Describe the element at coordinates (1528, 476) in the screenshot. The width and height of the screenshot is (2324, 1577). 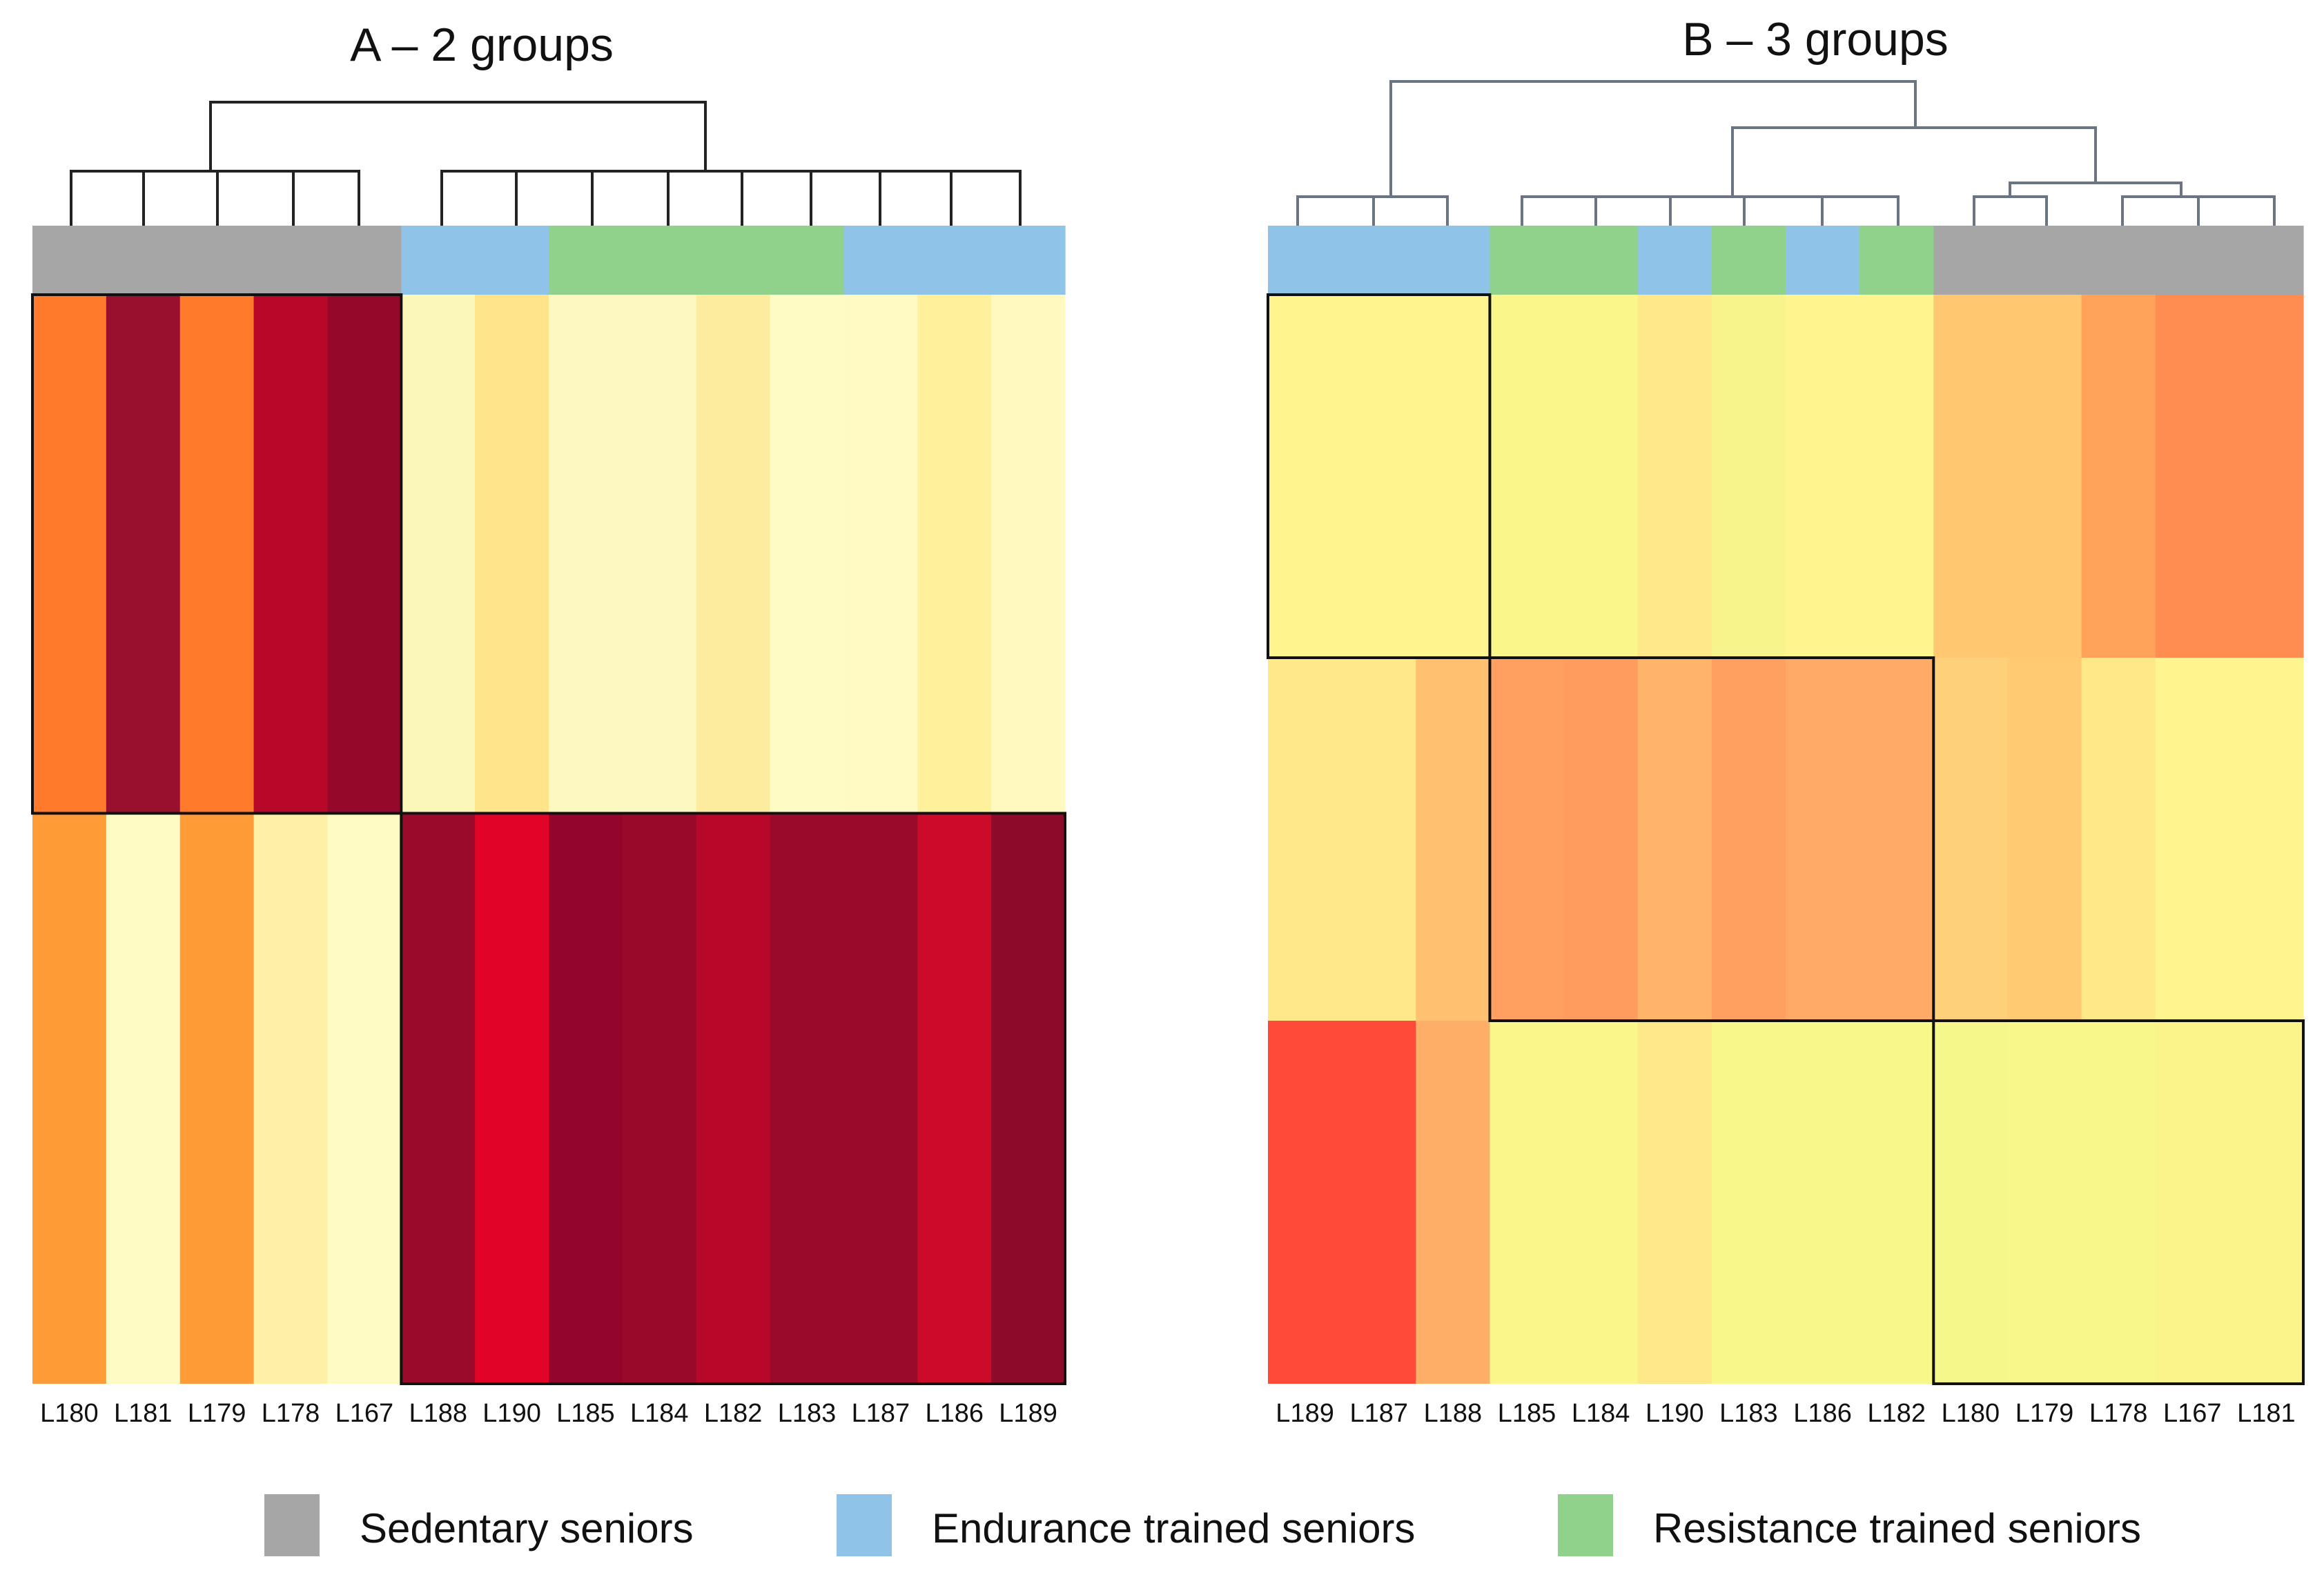
I see `heatmap-cell-r0-L185` at that location.